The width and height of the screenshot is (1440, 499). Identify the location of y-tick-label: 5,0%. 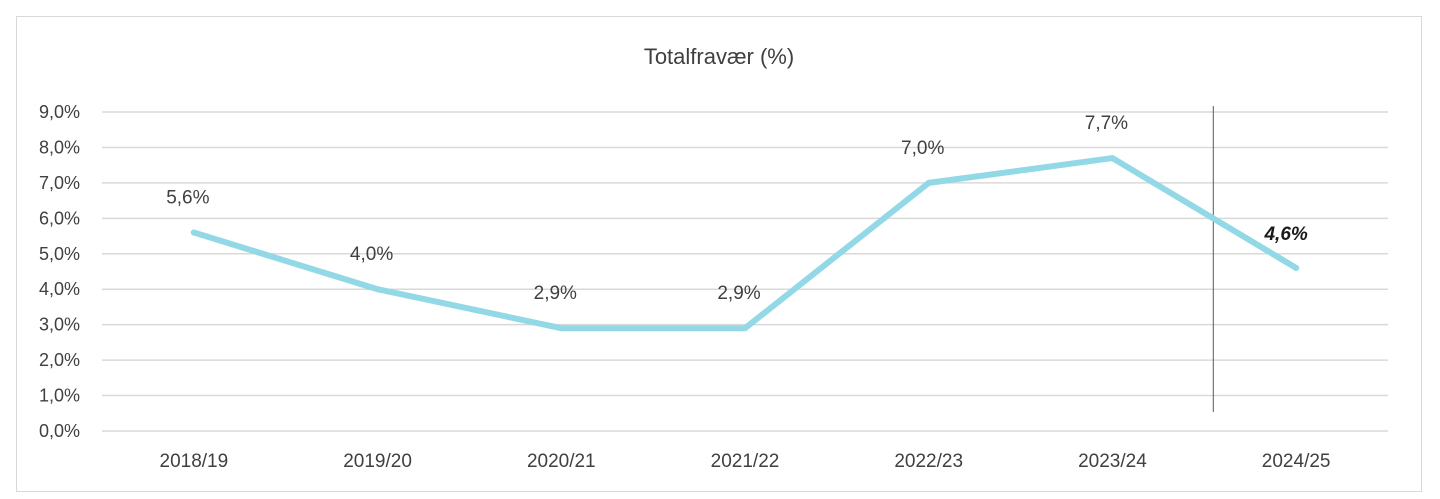
(59, 254).